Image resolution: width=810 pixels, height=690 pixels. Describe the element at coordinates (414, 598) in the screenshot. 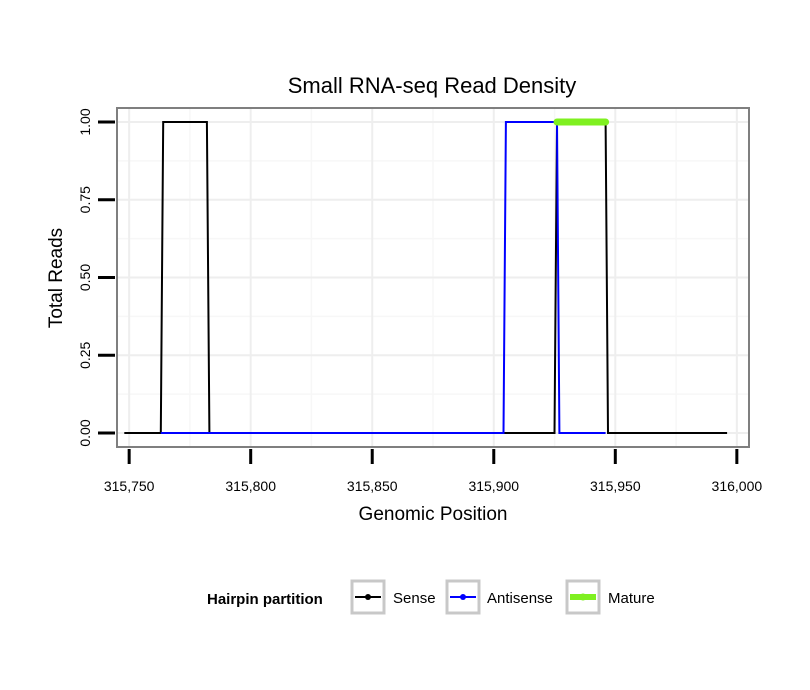

I see `legend-label-sense: Sense` at that location.